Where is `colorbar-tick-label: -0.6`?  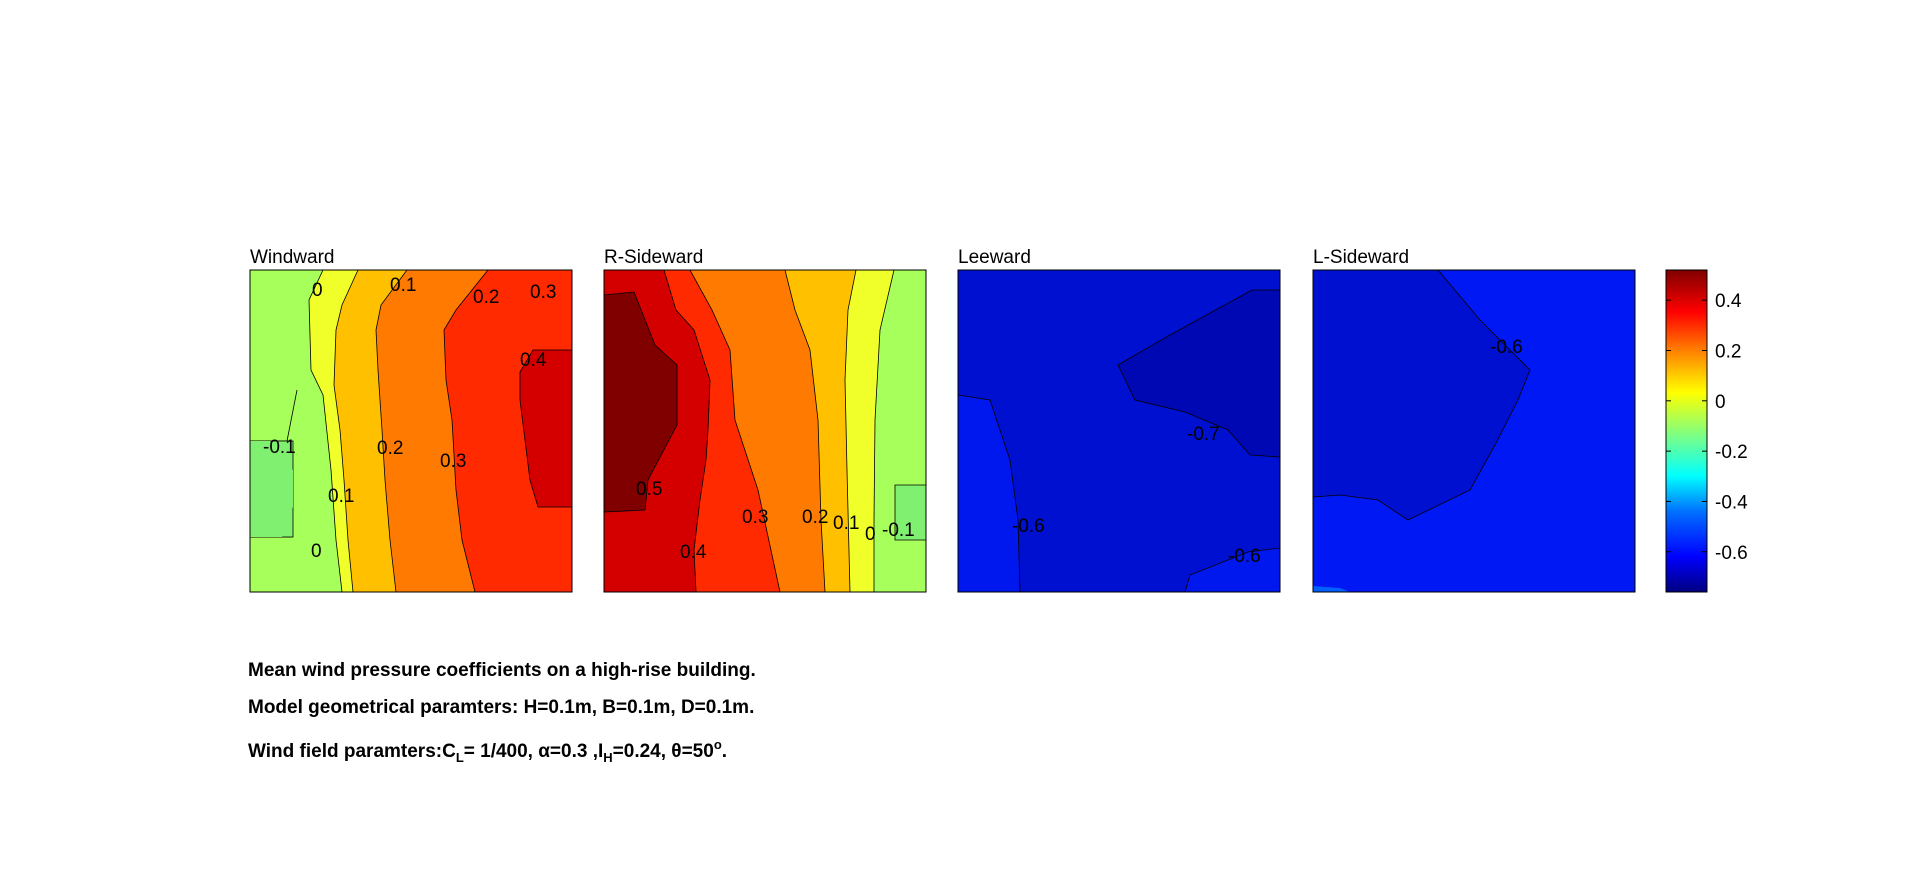
colorbar-tick-label: -0.6 is located at coordinates (1731, 553).